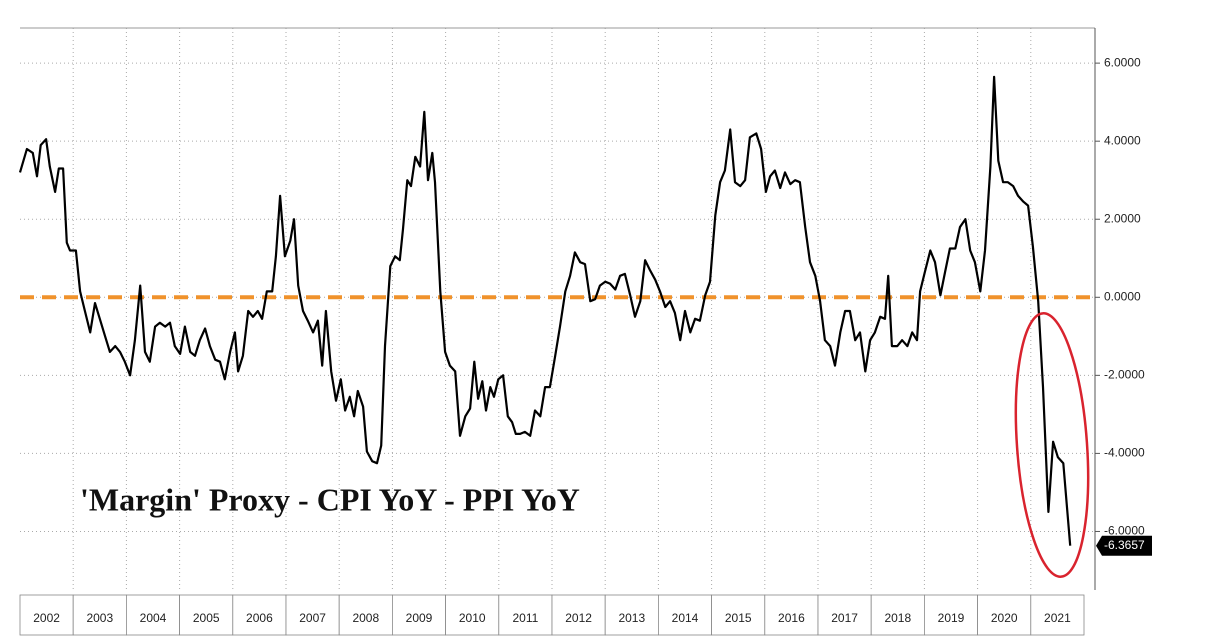 This screenshot has width=1220, height=639. Describe the element at coordinates (1122, 140) in the screenshot. I see `y-tick-label: 4.0000` at that location.